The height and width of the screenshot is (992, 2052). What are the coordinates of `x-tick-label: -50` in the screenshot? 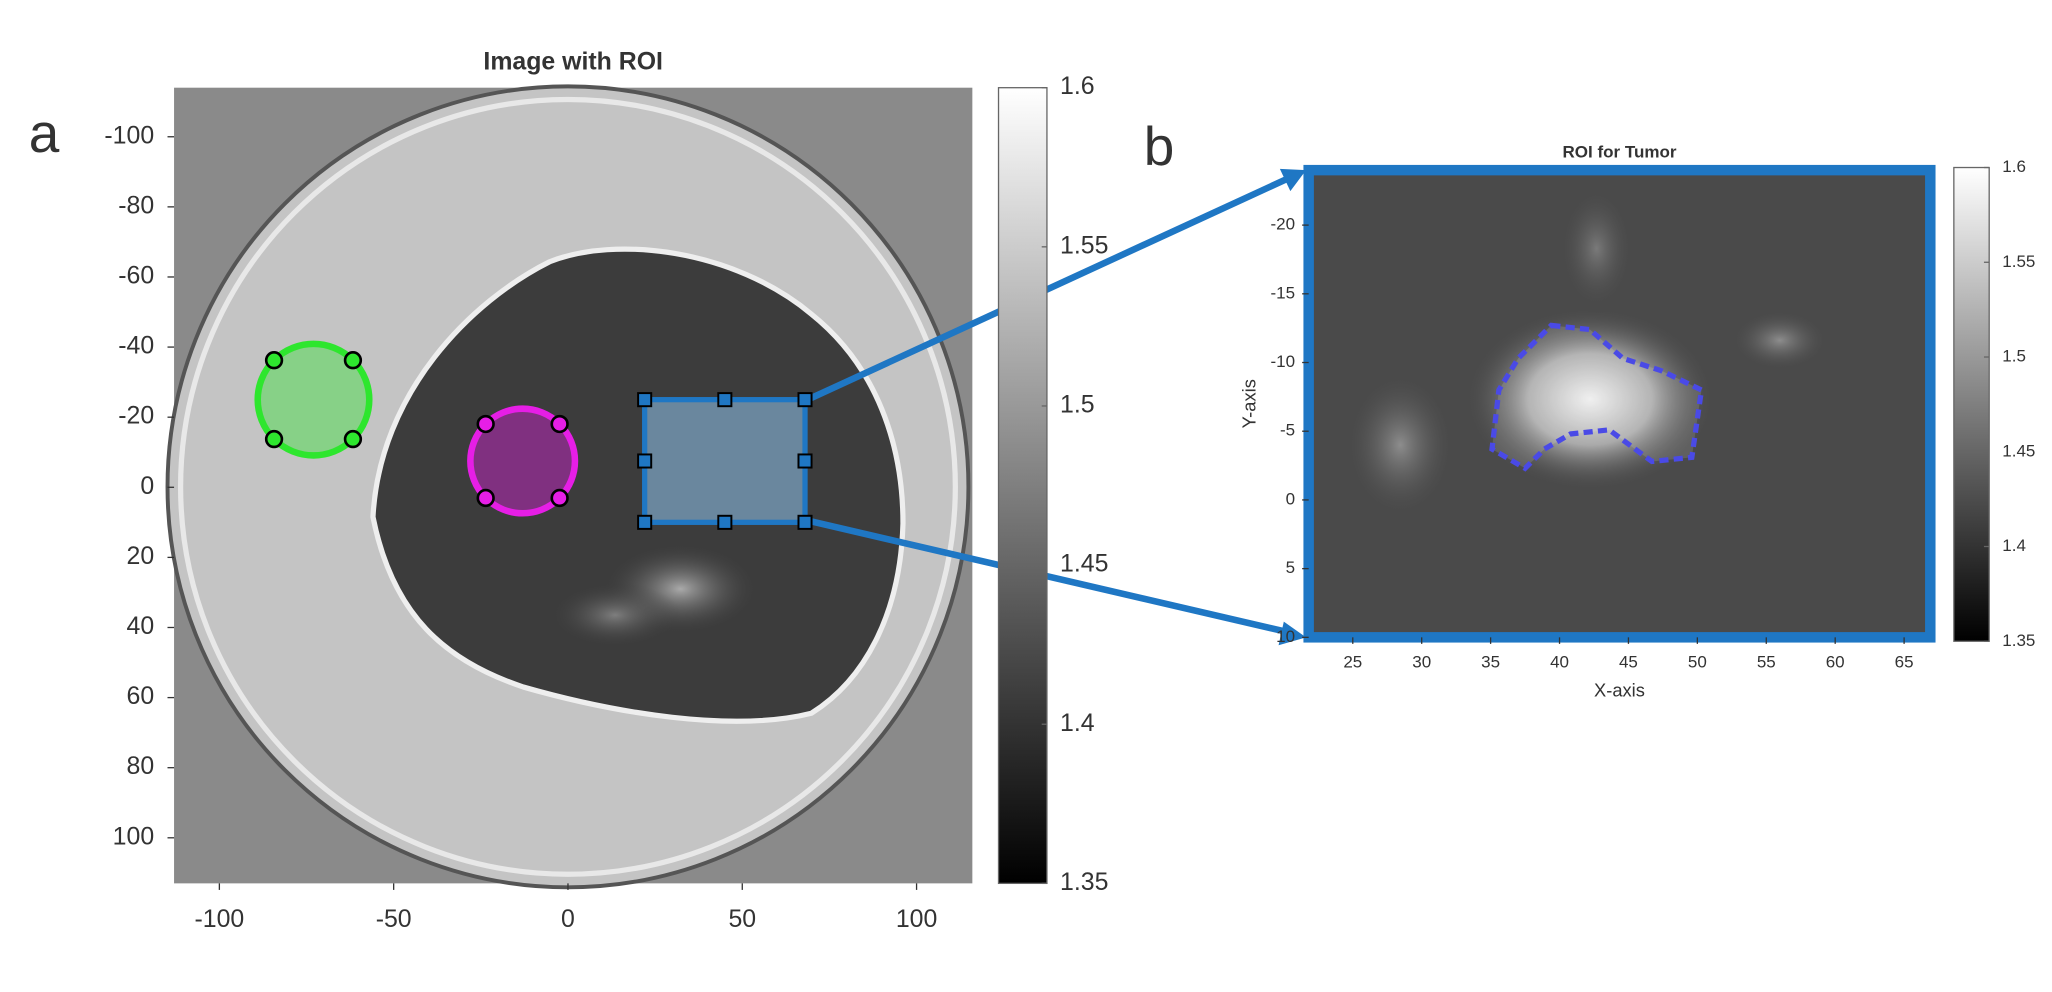 It's located at (394, 919).